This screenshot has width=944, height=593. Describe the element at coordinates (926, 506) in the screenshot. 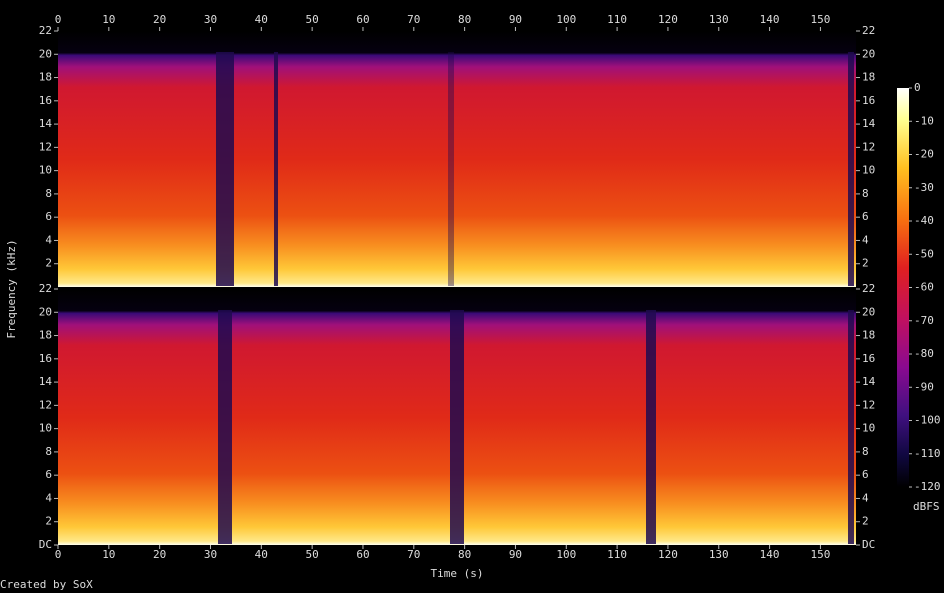

I see `colorbar-label: dBFS` at that location.